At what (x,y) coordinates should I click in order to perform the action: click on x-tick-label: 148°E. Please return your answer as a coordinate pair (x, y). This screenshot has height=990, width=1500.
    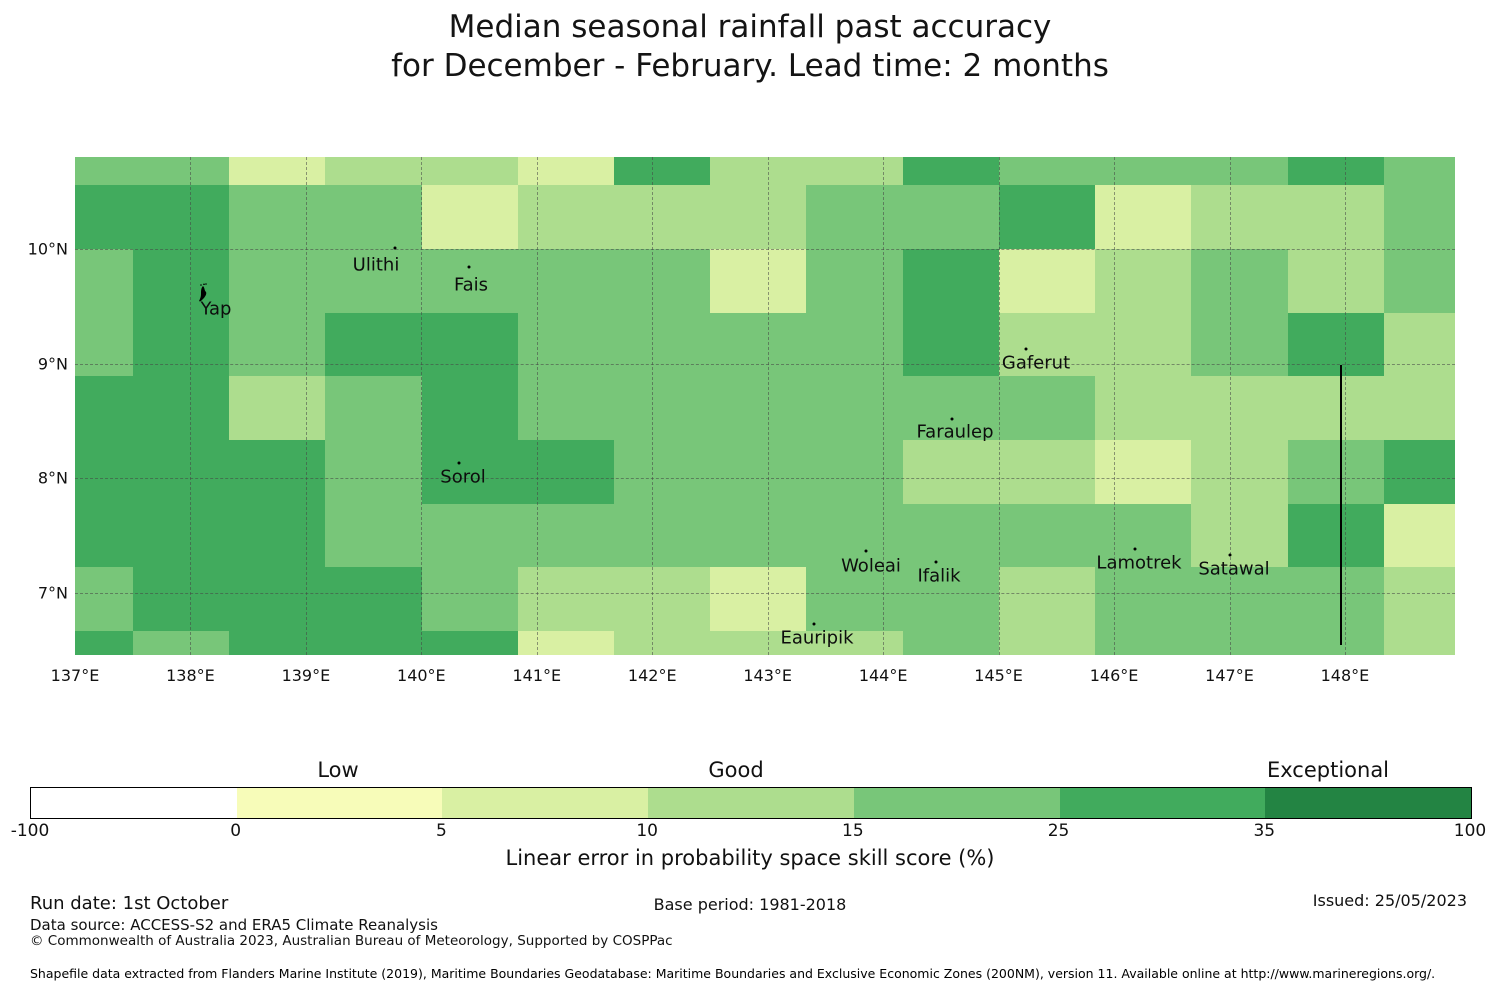
    Looking at the image, I should click on (1345, 675).